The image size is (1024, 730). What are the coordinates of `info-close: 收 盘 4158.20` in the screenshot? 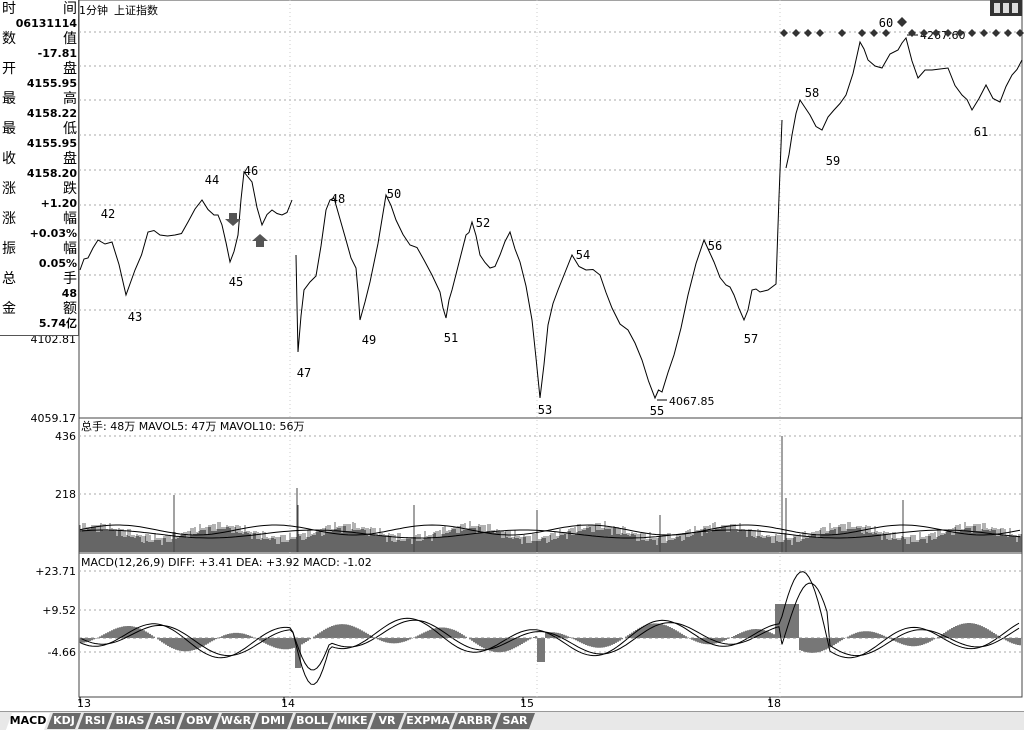 It's located at (39, 166).